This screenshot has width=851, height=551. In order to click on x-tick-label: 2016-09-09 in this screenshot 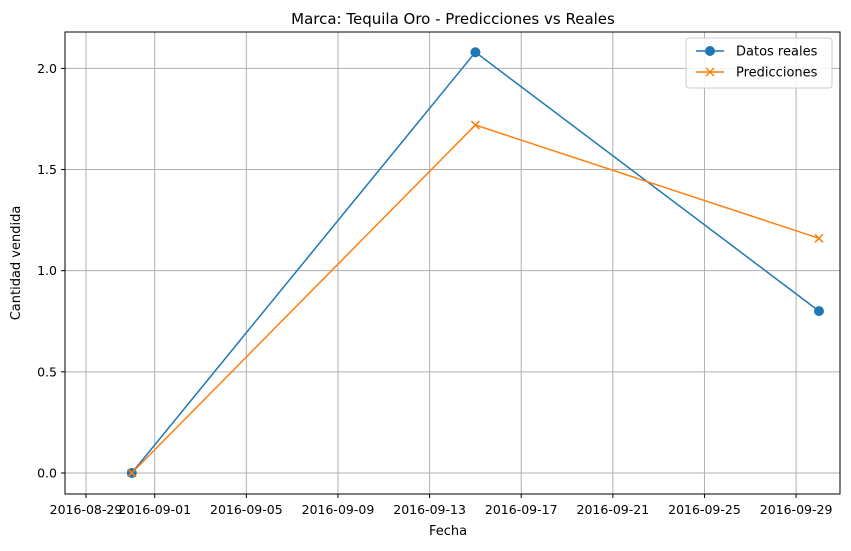, I will do `click(338, 509)`.